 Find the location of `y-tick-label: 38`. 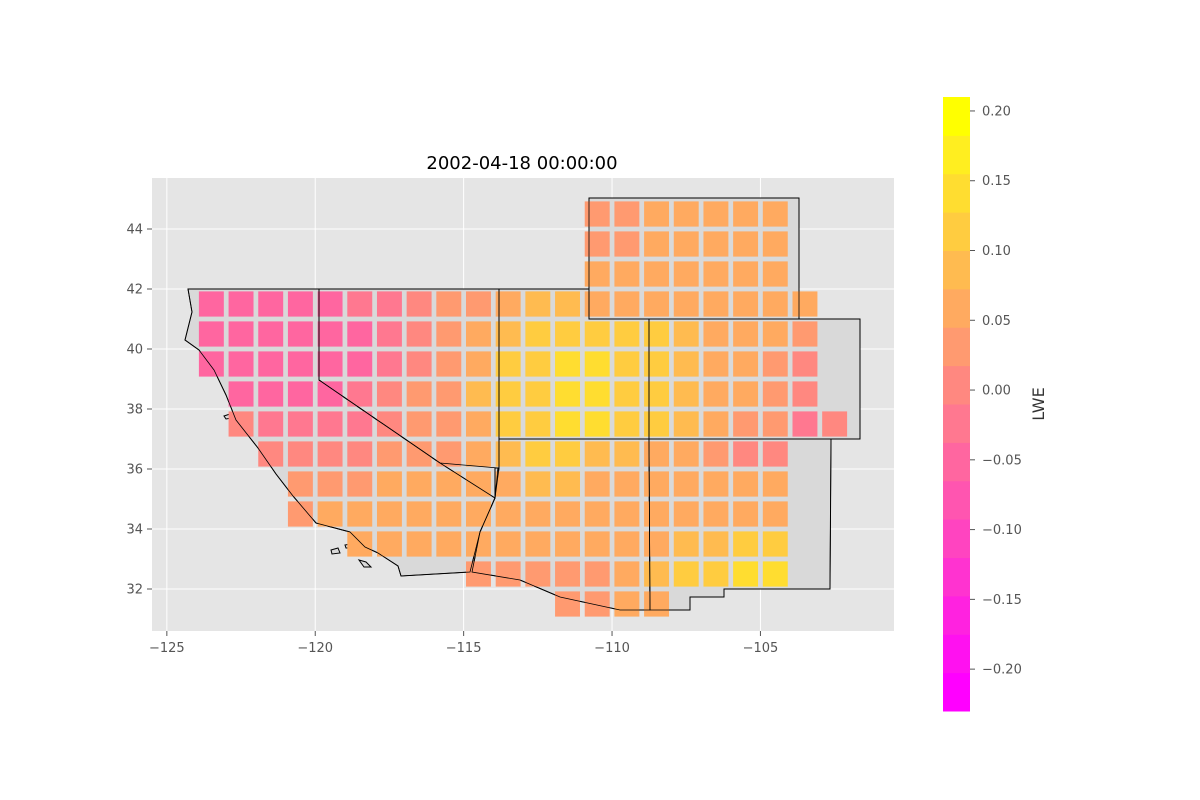

y-tick-label: 38 is located at coordinates (134, 410).